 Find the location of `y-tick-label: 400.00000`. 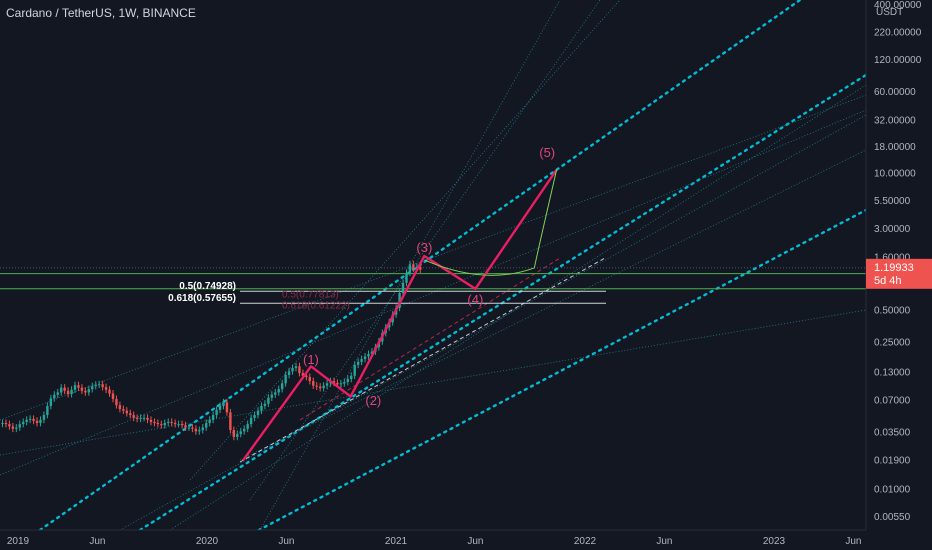

y-tick-label: 400.00000 is located at coordinates (898, 5).